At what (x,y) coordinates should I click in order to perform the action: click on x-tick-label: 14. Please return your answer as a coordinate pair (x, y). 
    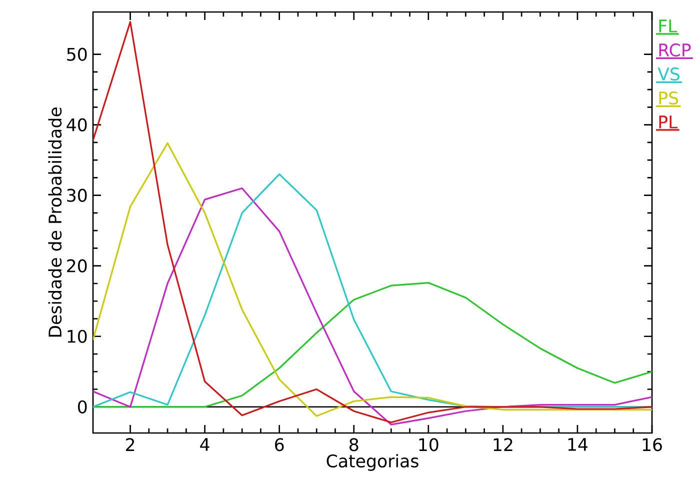
    Looking at the image, I should click on (578, 444).